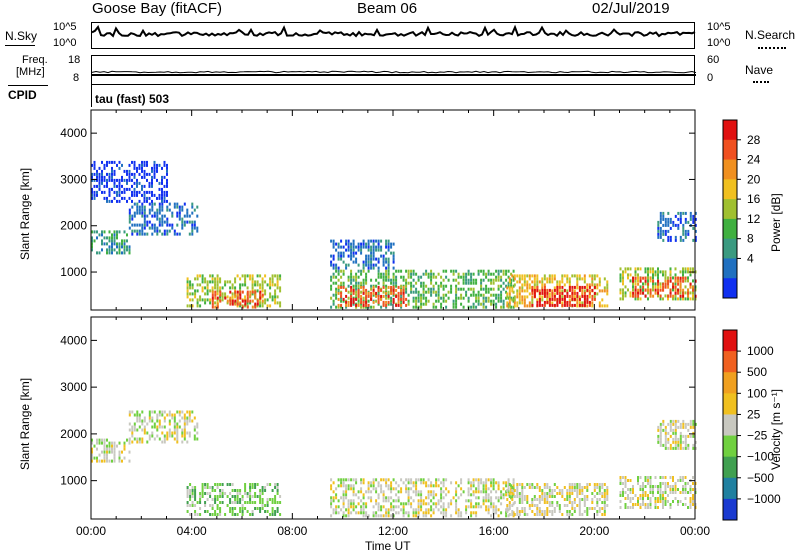  Describe the element at coordinates (719, 27) in the screenshot. I see `nsearch-tick-top: 10^5` at that location.